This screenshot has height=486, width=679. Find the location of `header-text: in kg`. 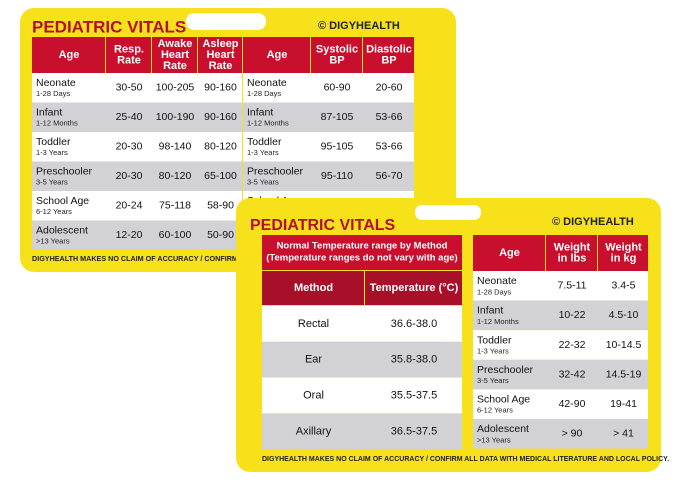

header-text: in kg is located at coordinates (624, 258).